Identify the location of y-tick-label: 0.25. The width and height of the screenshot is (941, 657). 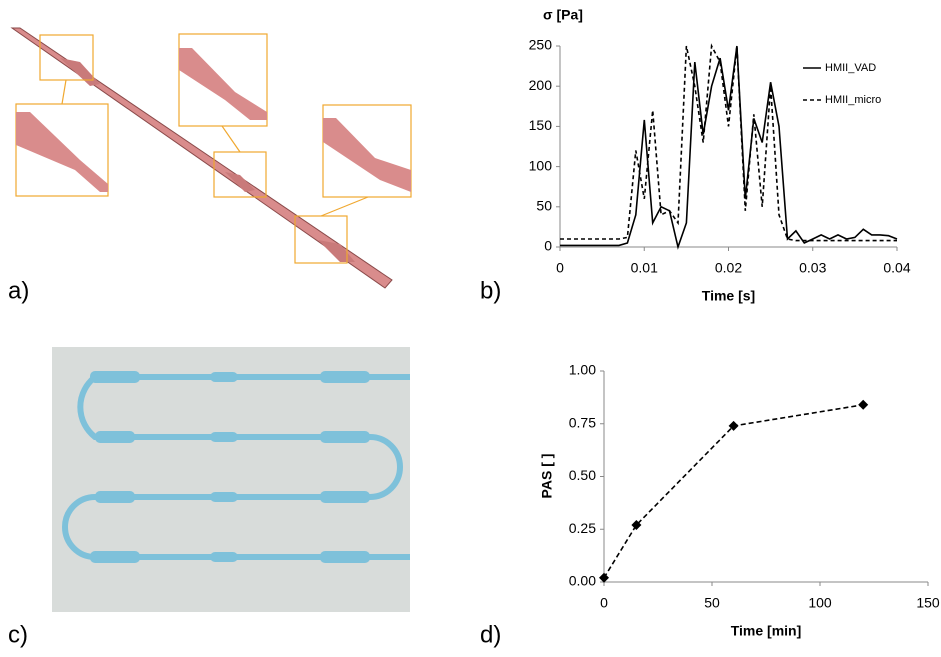
(582, 528).